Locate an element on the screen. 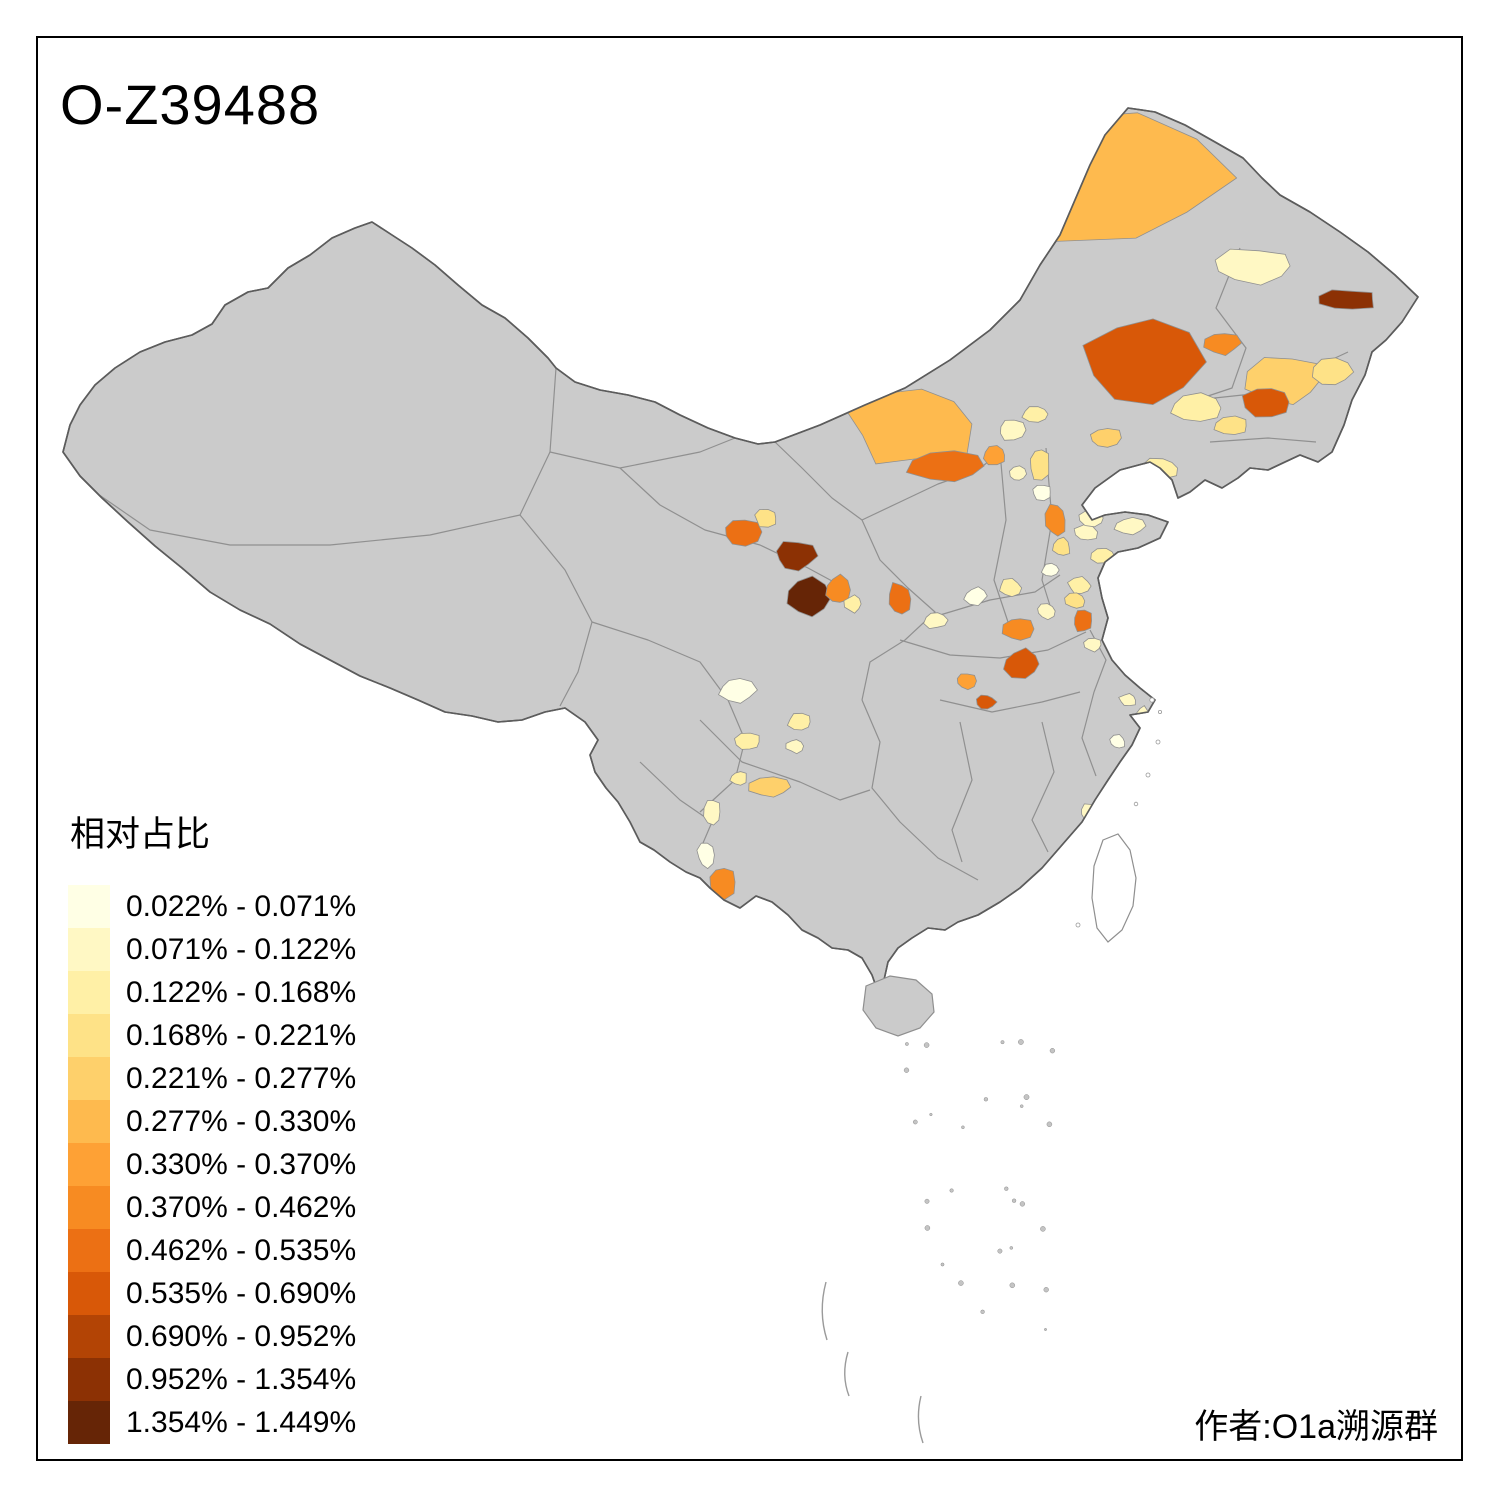 Image resolution: width=1500 pixels, height=1500 pixels. legend-entry: 0.330% - 0.370% is located at coordinates (212, 1164).